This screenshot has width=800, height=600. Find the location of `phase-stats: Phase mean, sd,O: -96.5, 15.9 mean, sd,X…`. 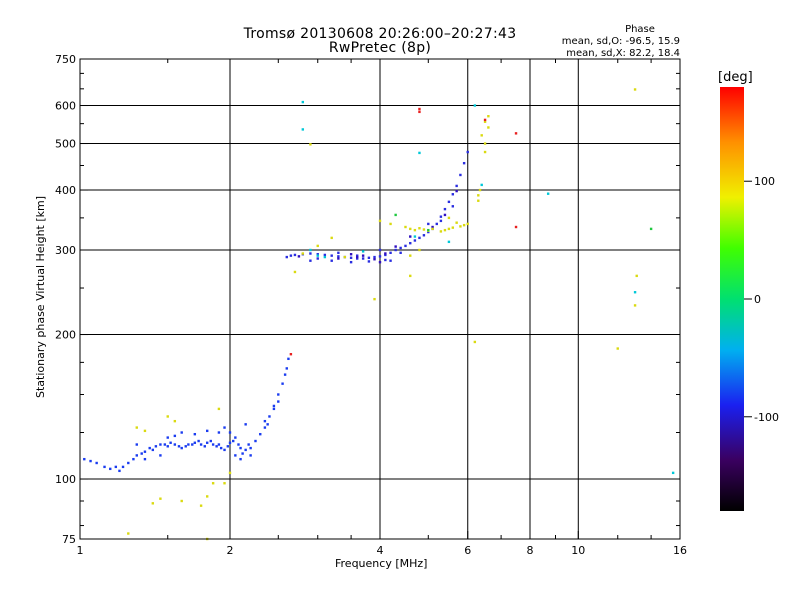

phase-stats: Phase mean, sd,O: -96.5, 15.9 mean, sd,X… is located at coordinates (620, 42).